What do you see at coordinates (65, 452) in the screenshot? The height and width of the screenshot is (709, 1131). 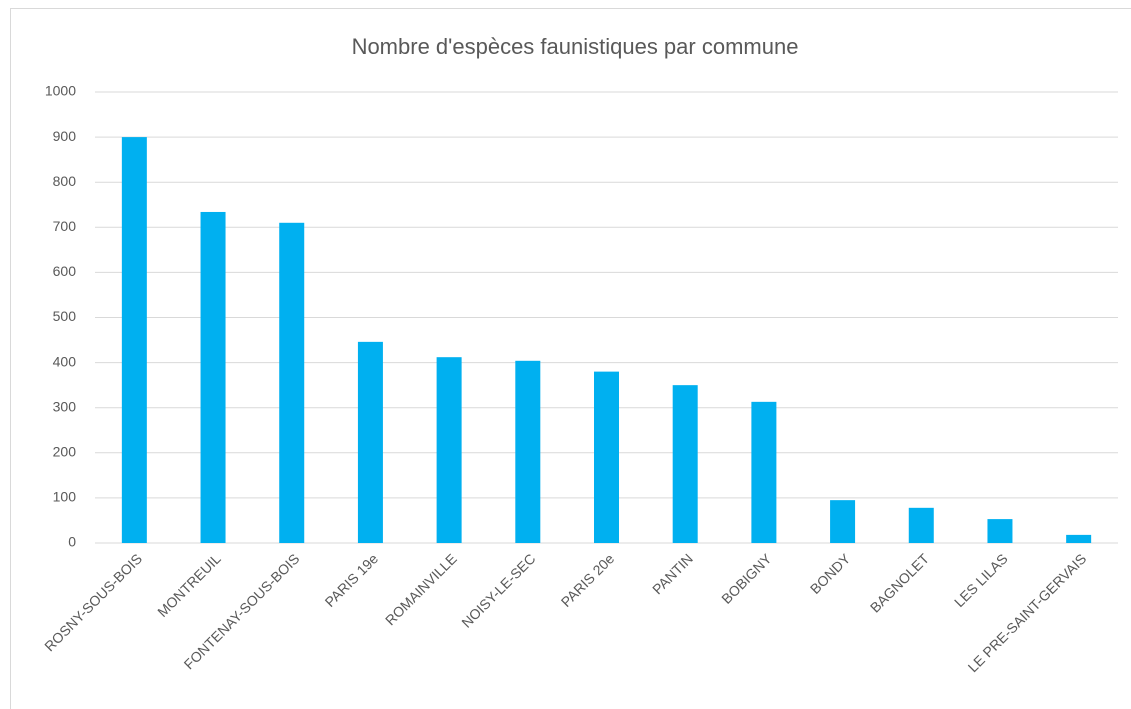 I see `y-tick-label: 200` at bounding box center [65, 452].